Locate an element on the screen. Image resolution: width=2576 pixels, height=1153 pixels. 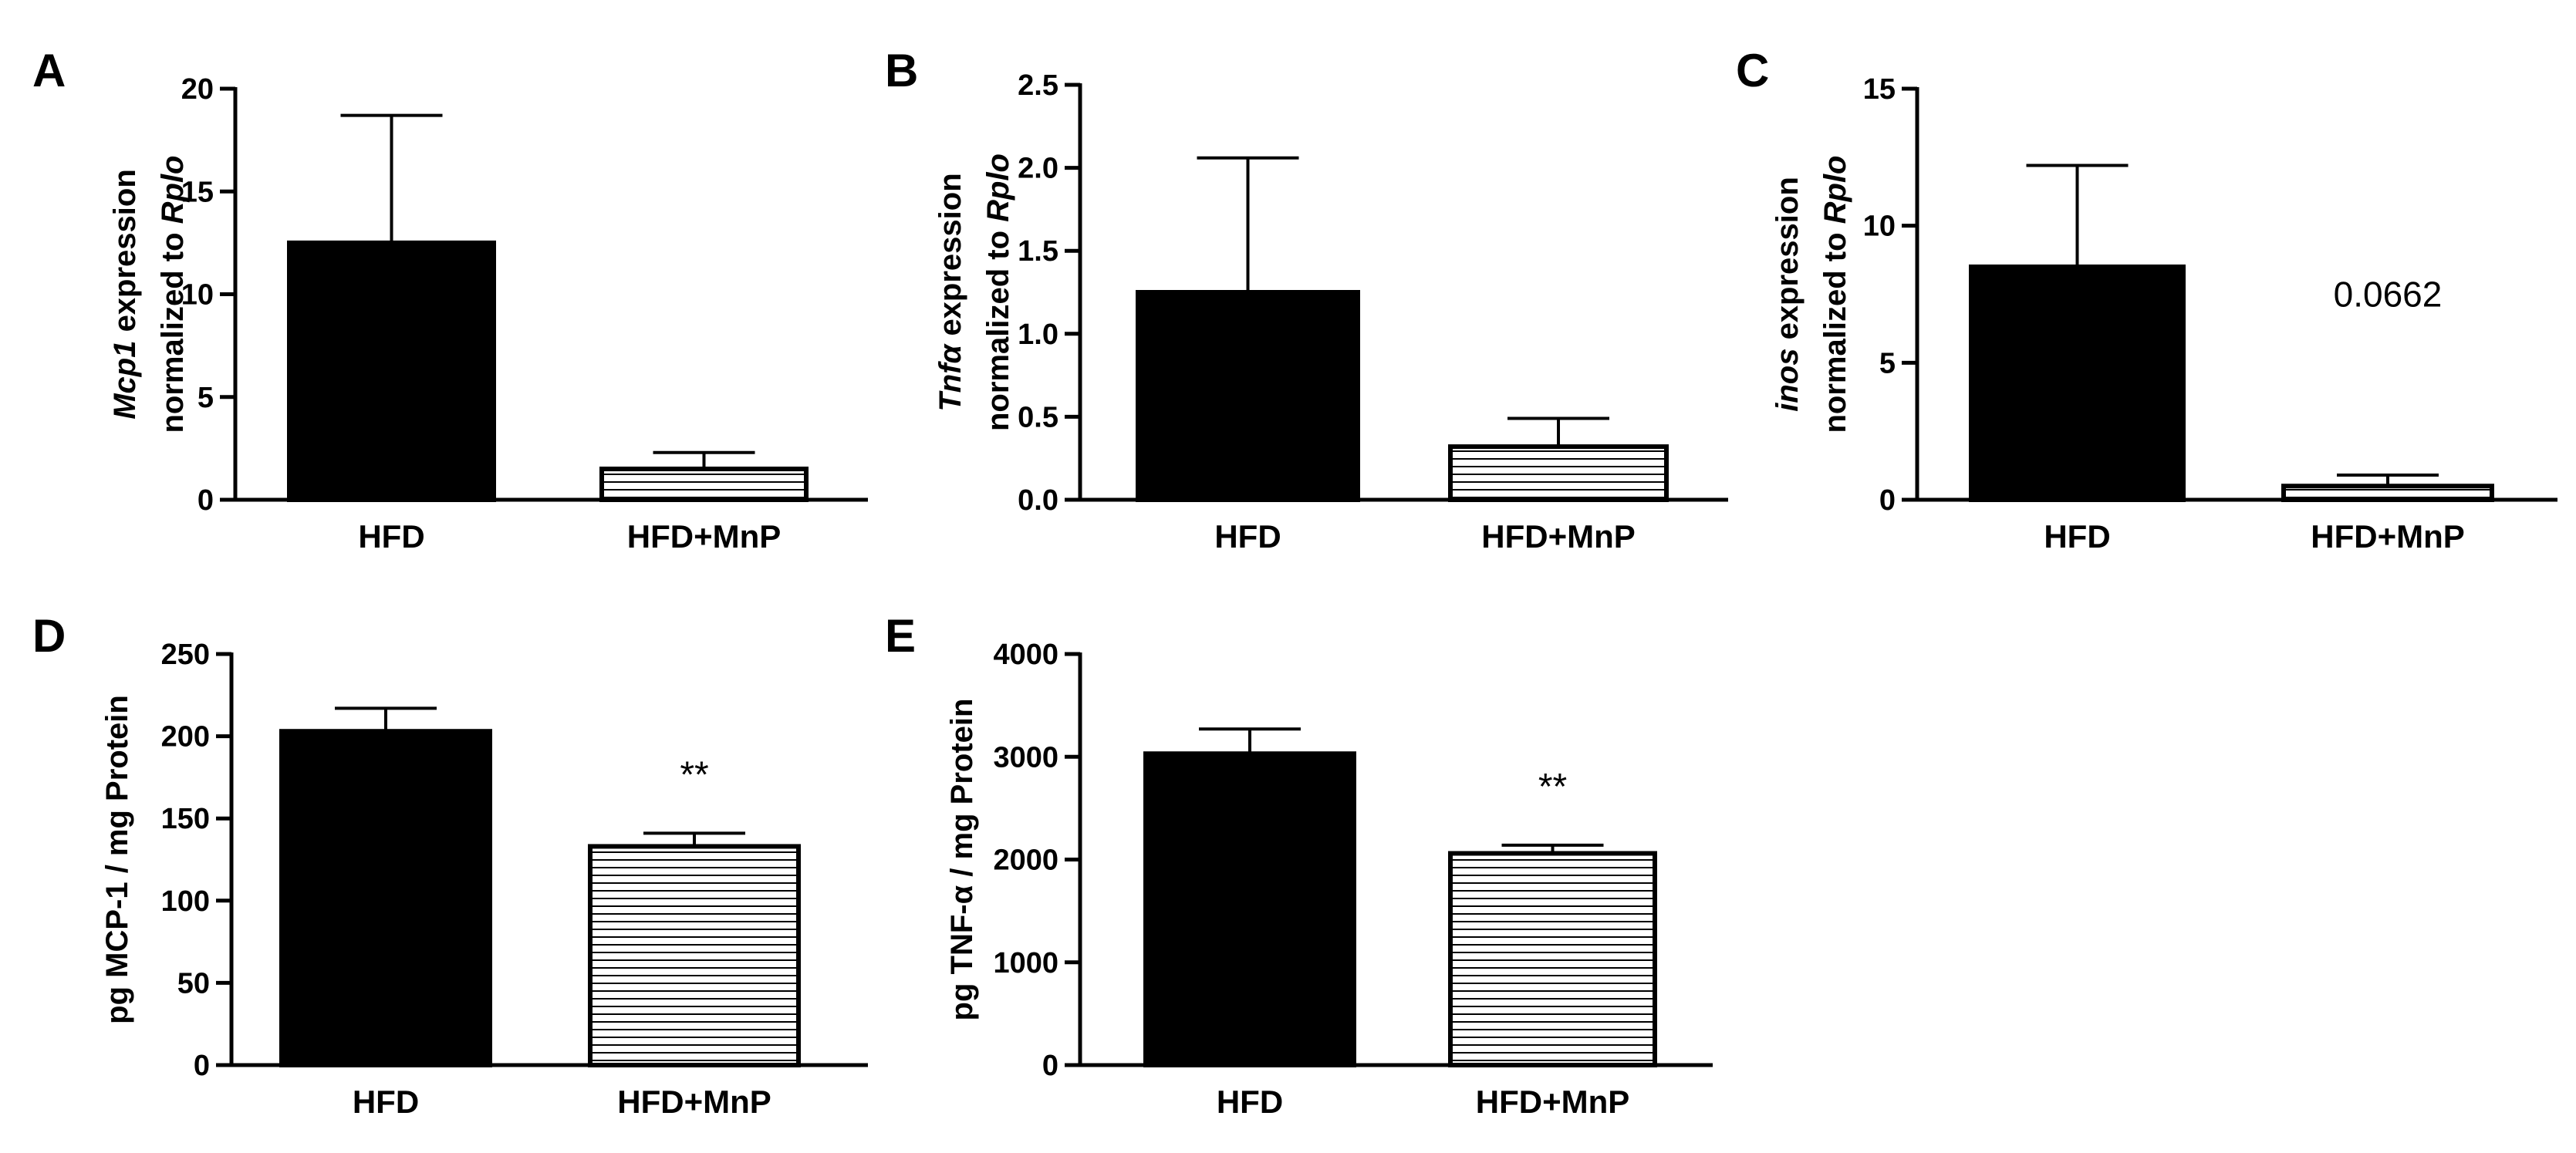
y-axis-label: inos expression is located at coordinates (1788, 294).